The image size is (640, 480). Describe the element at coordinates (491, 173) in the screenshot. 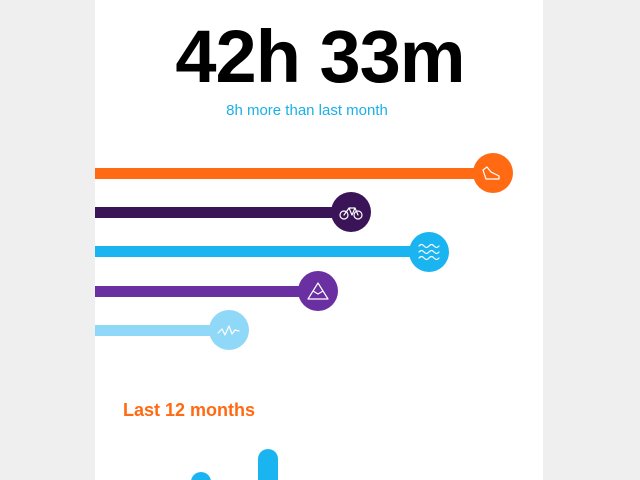

I see `shoe-icon` at that location.